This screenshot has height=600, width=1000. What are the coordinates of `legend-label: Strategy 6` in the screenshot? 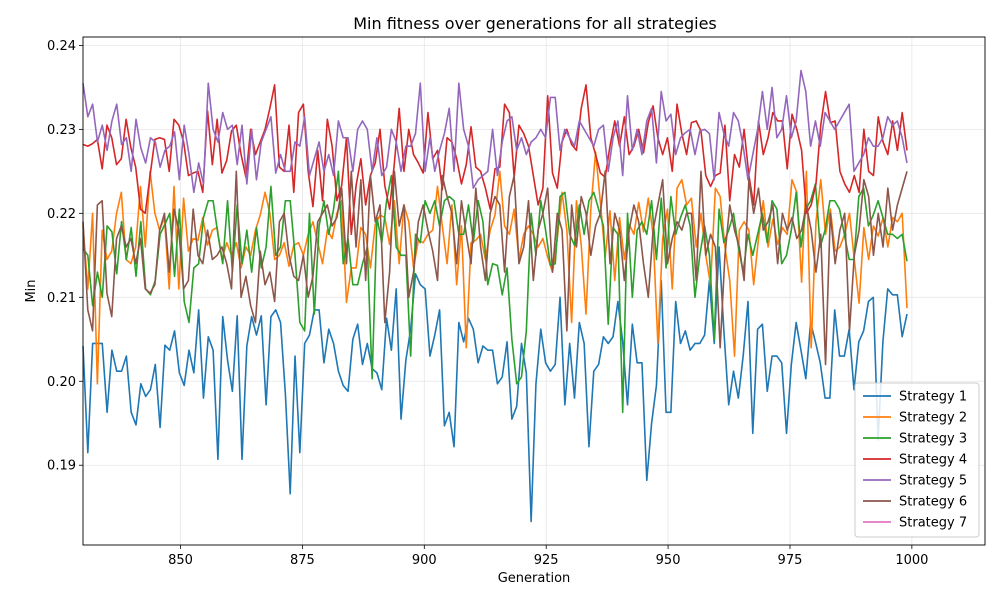 It's located at (933, 502).